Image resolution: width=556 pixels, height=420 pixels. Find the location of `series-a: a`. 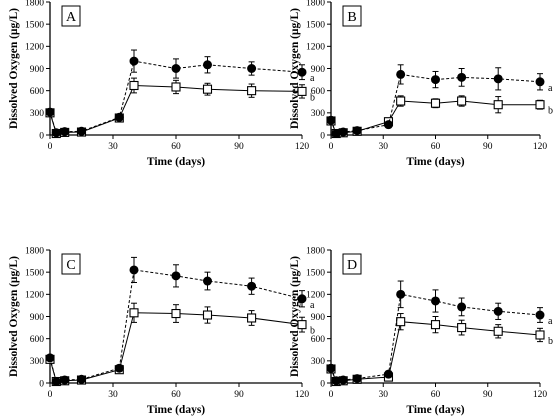

series-a: a is located at coordinates (180, 93).